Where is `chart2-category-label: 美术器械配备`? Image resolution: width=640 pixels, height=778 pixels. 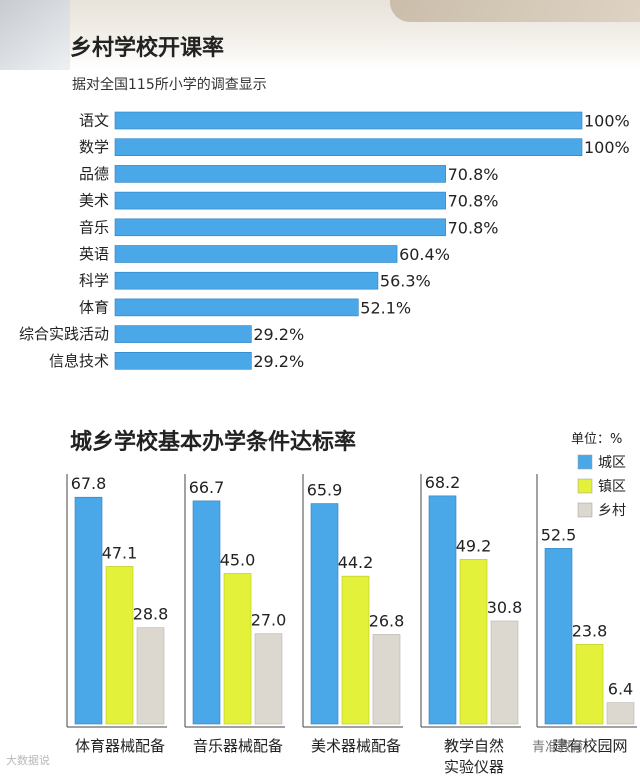 chart2-category-label: 美术器械配备 is located at coordinates (356, 746).